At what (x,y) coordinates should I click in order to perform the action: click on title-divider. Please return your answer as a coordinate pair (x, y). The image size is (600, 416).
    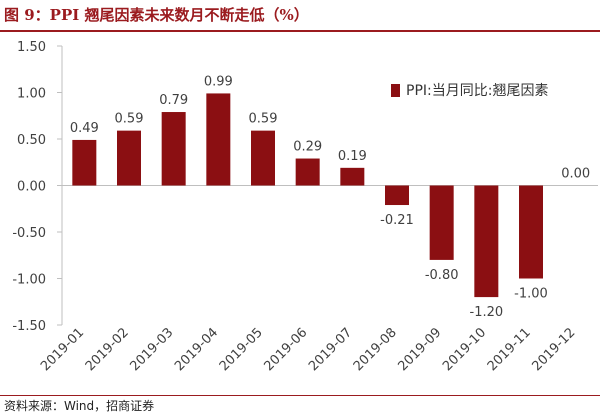
    Looking at the image, I should click on (300, 31).